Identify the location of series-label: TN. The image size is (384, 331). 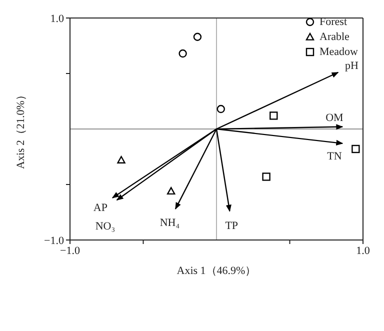
(334, 156).